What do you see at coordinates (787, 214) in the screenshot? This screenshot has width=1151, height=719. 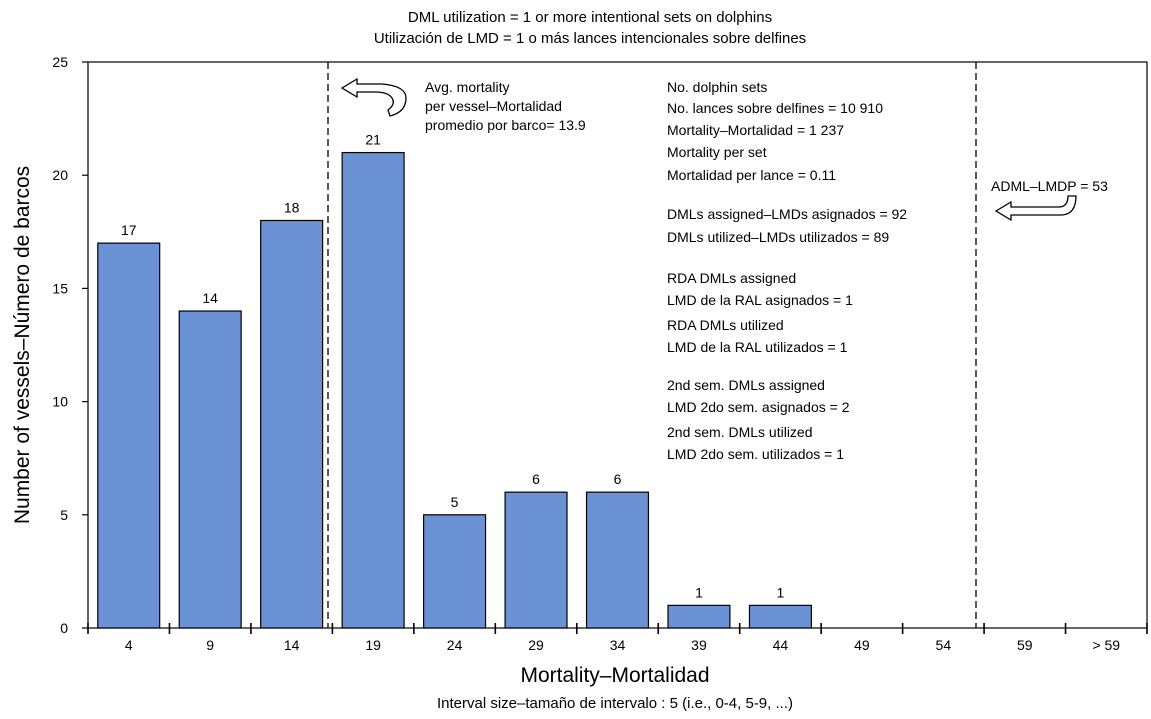 I see `stat-line: DMLs assigned–LMDs asignados = 92` at bounding box center [787, 214].